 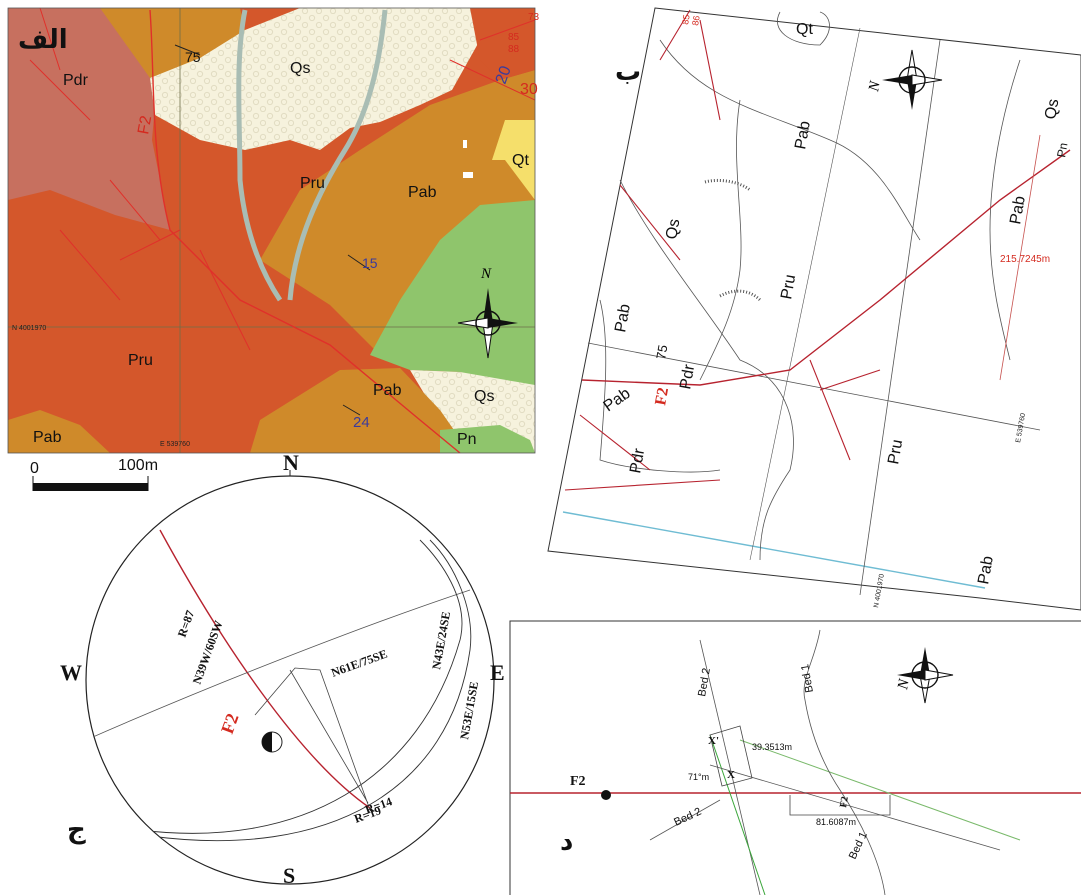 I want to click on bed2-label-top: Bed 2, so click(x=704, y=682).